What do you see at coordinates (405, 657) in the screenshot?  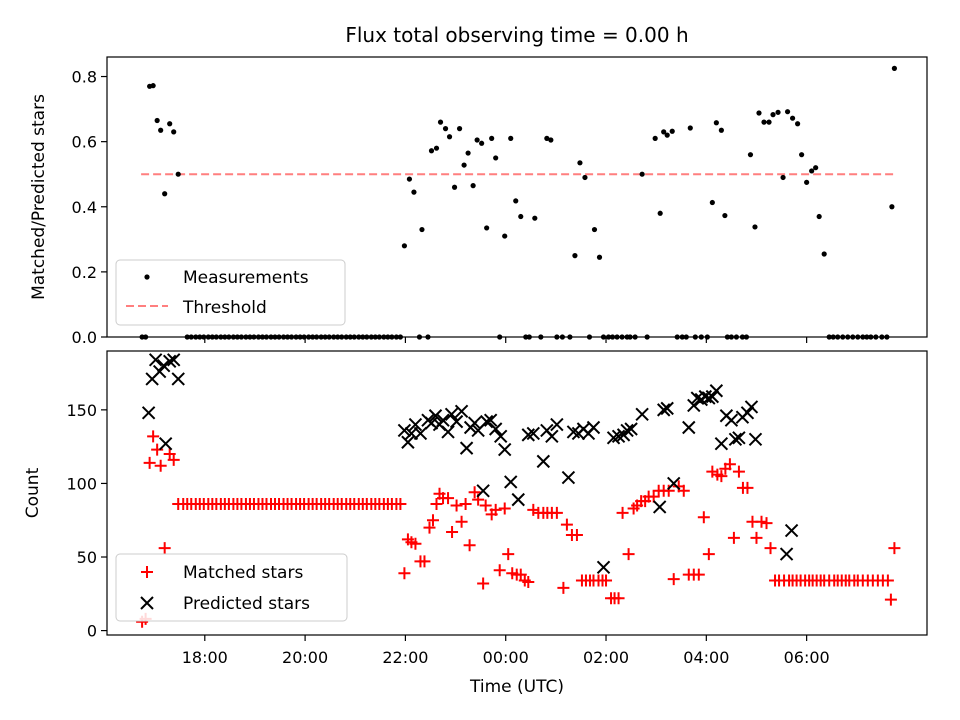 I see `x-tick-label: 22:00` at bounding box center [405, 657].